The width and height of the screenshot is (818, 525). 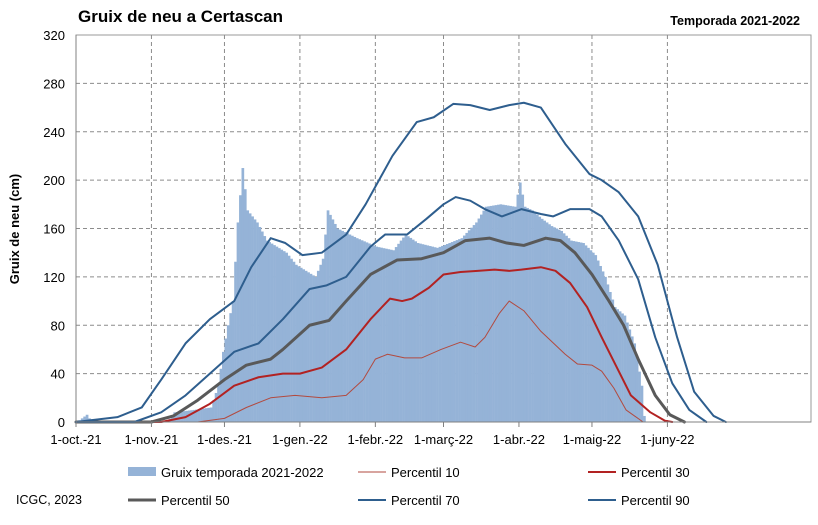 I want to click on y-axis-label: Gruix de neu (cm), so click(x=14, y=229).